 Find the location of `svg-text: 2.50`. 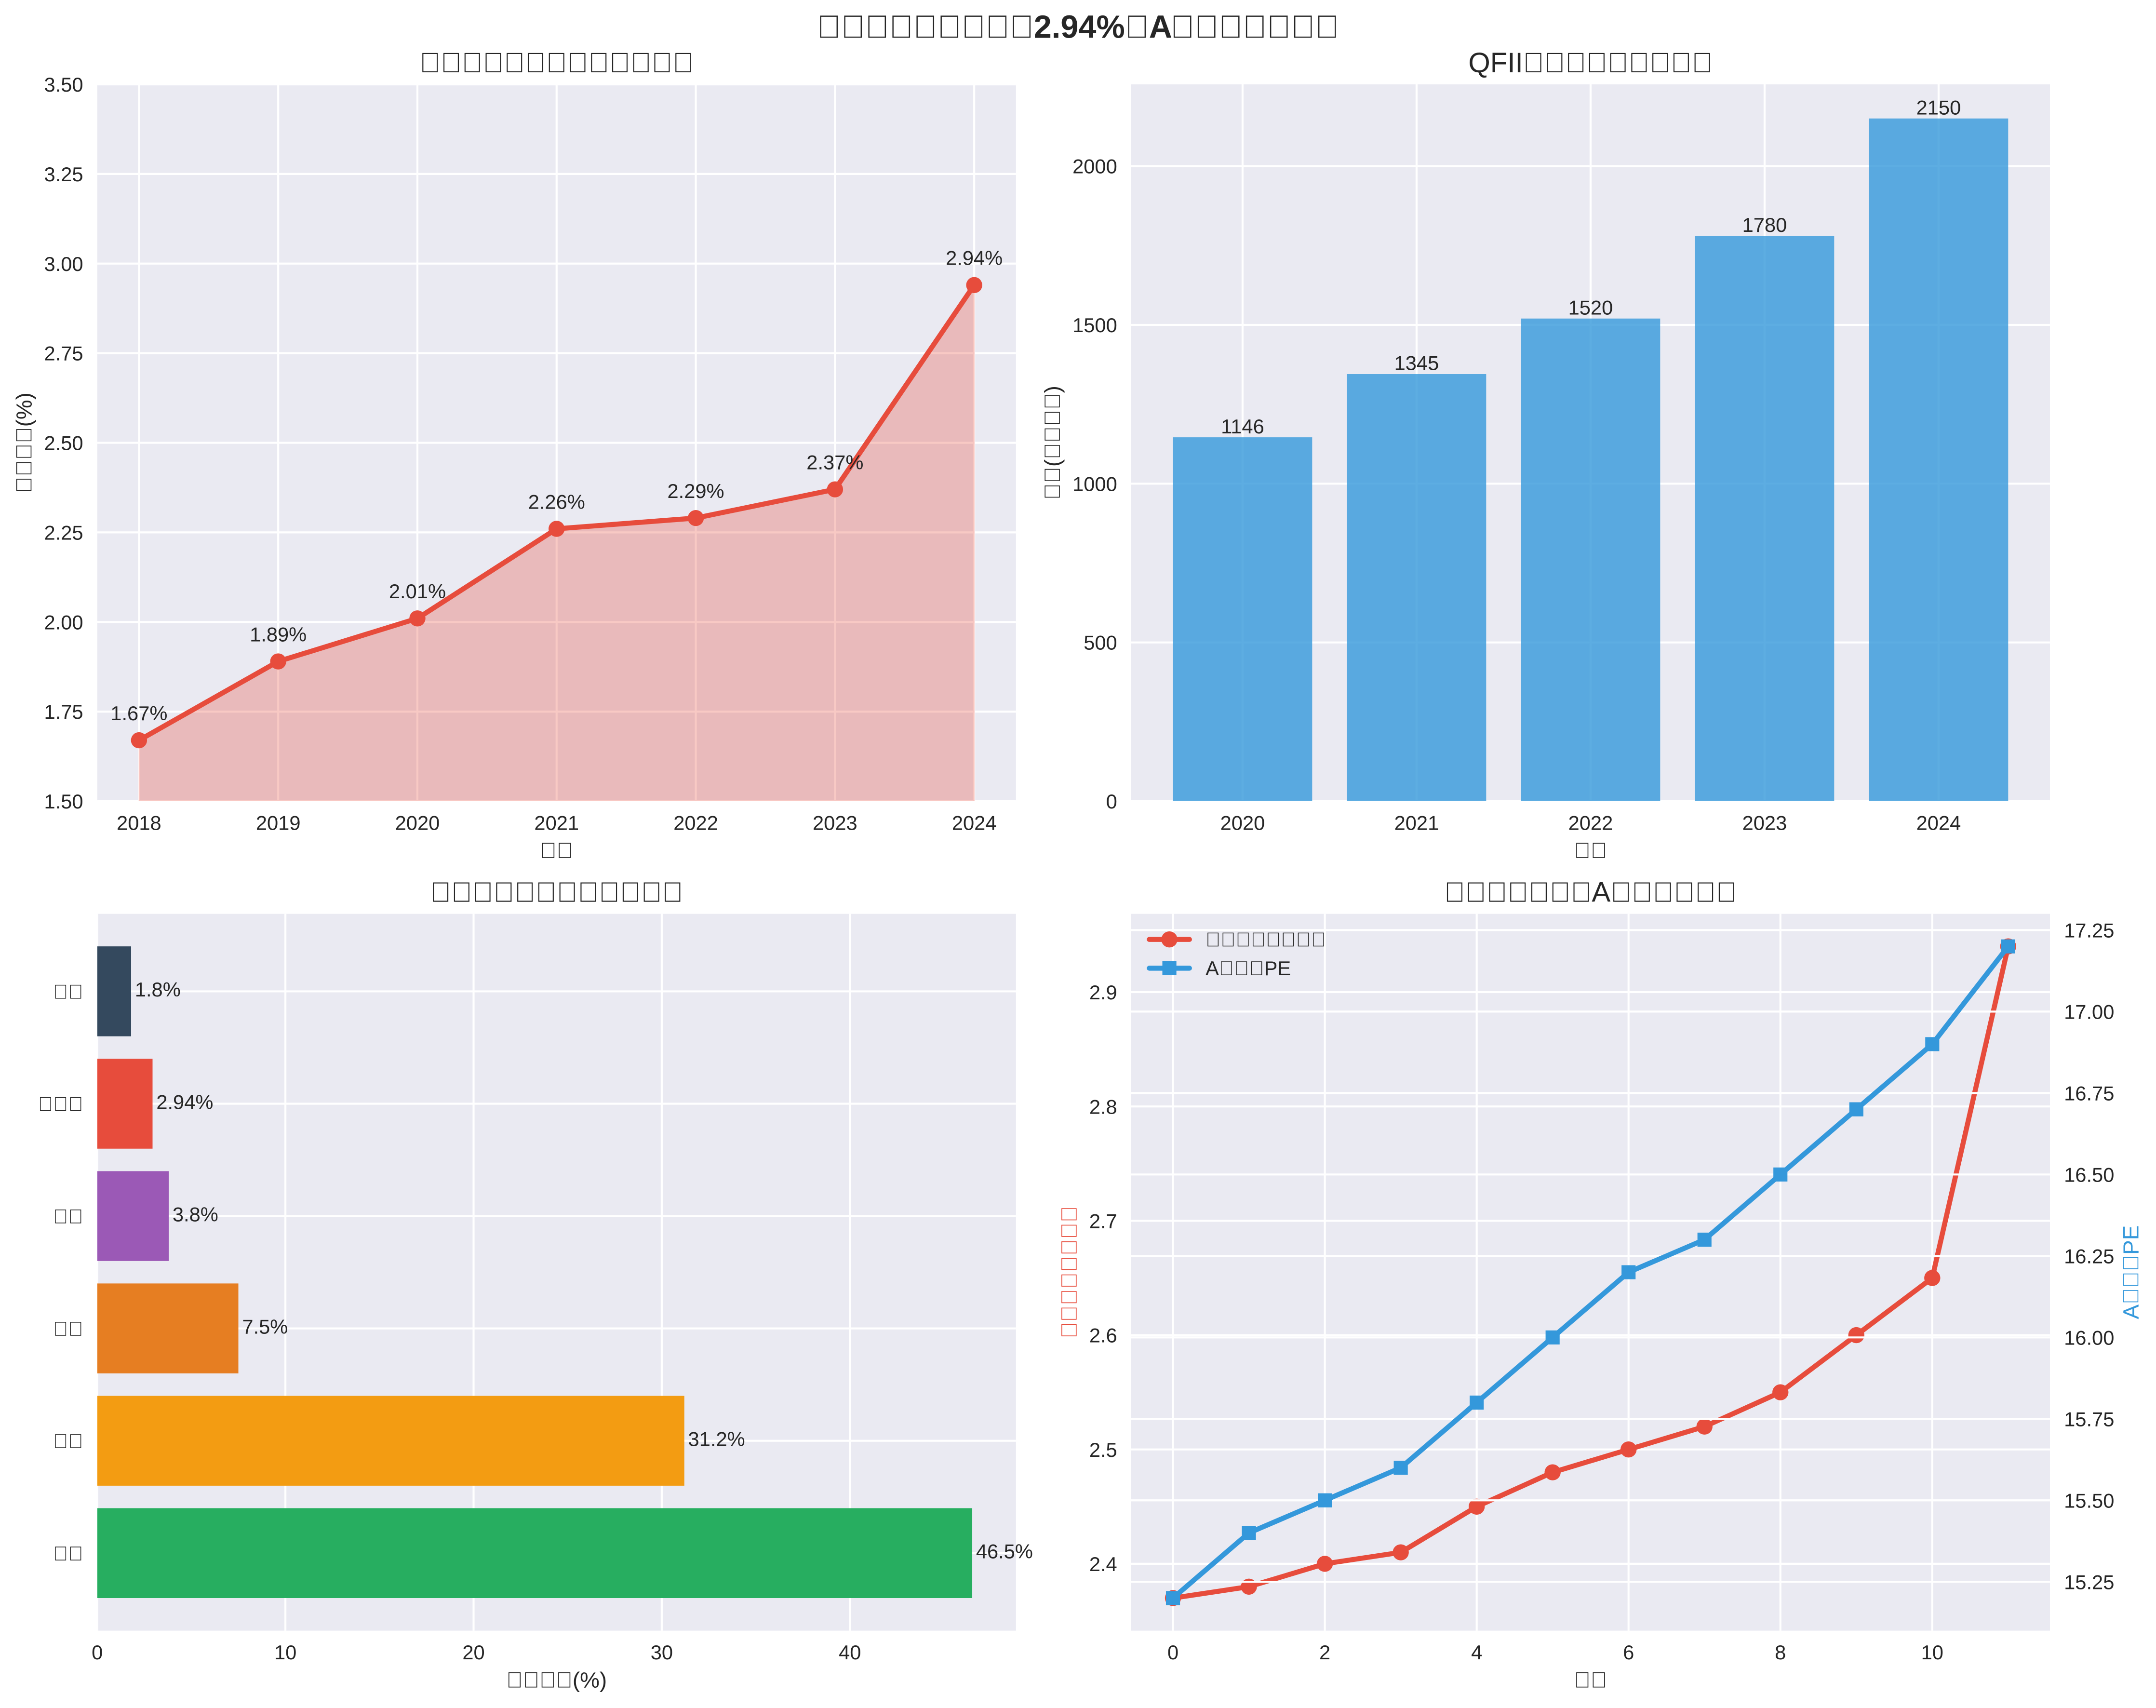

svg-text: 2.50 is located at coordinates (64, 443).